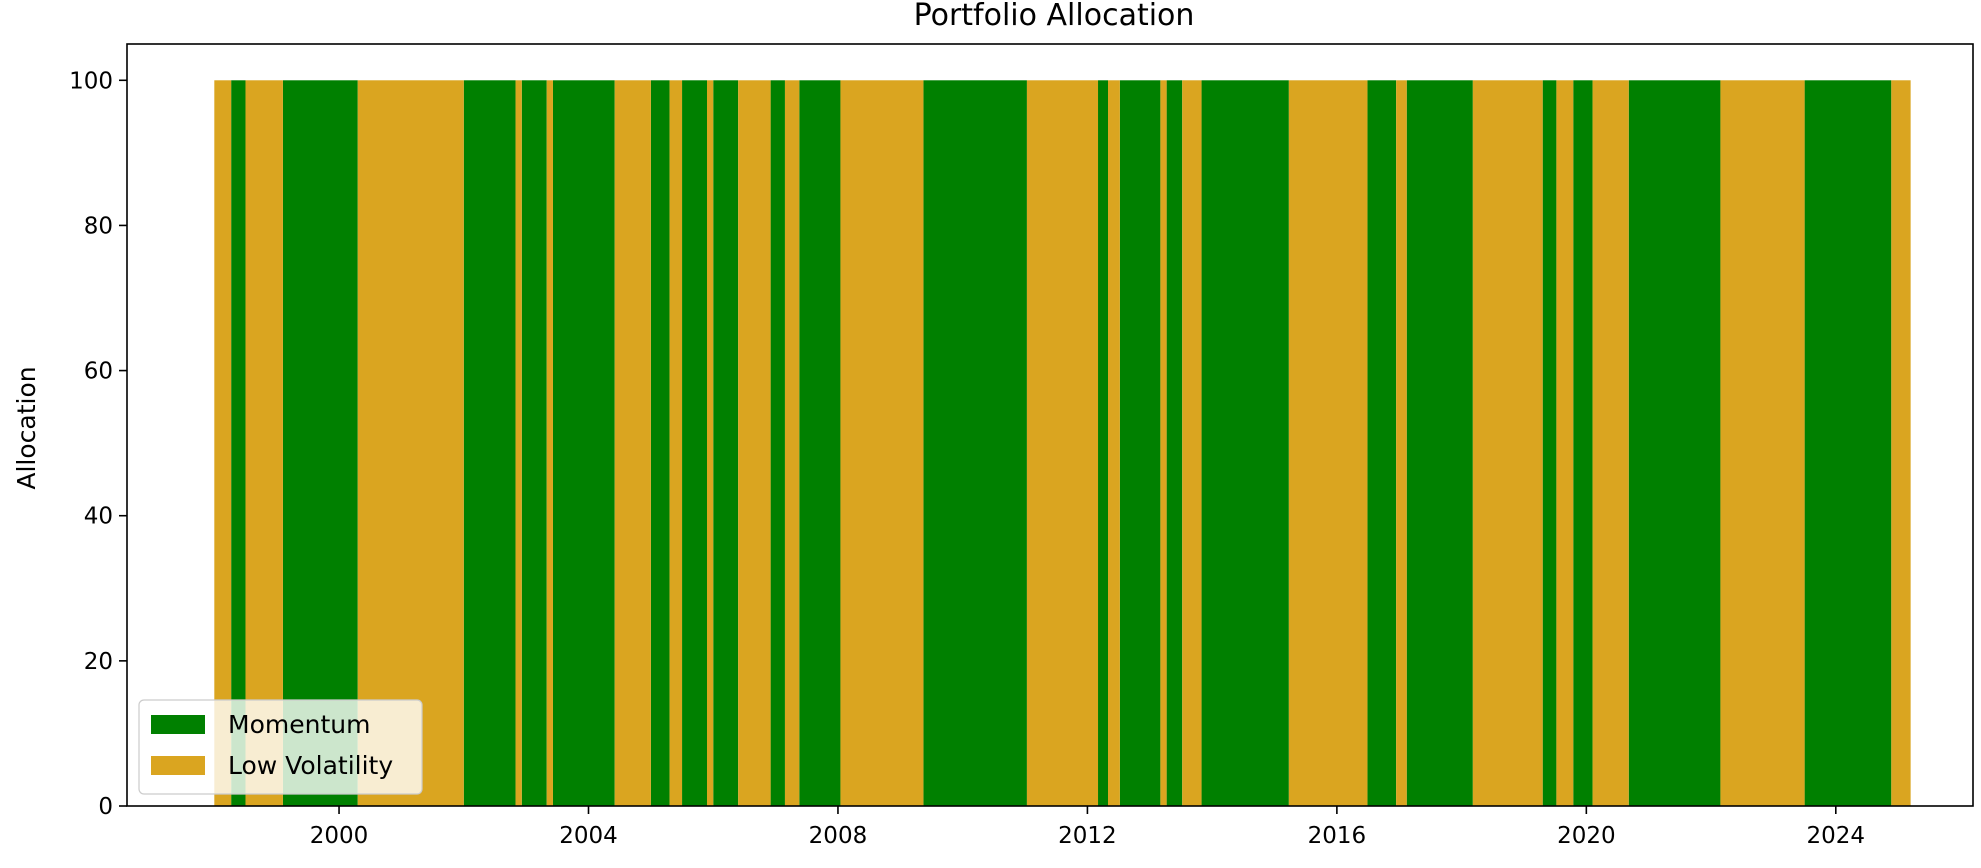  I want to click on legend-swatch-momentum, so click(178, 724).